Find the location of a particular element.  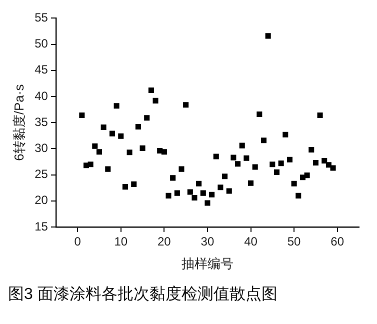

y-tick-label: 15 is located at coordinates (41, 226).